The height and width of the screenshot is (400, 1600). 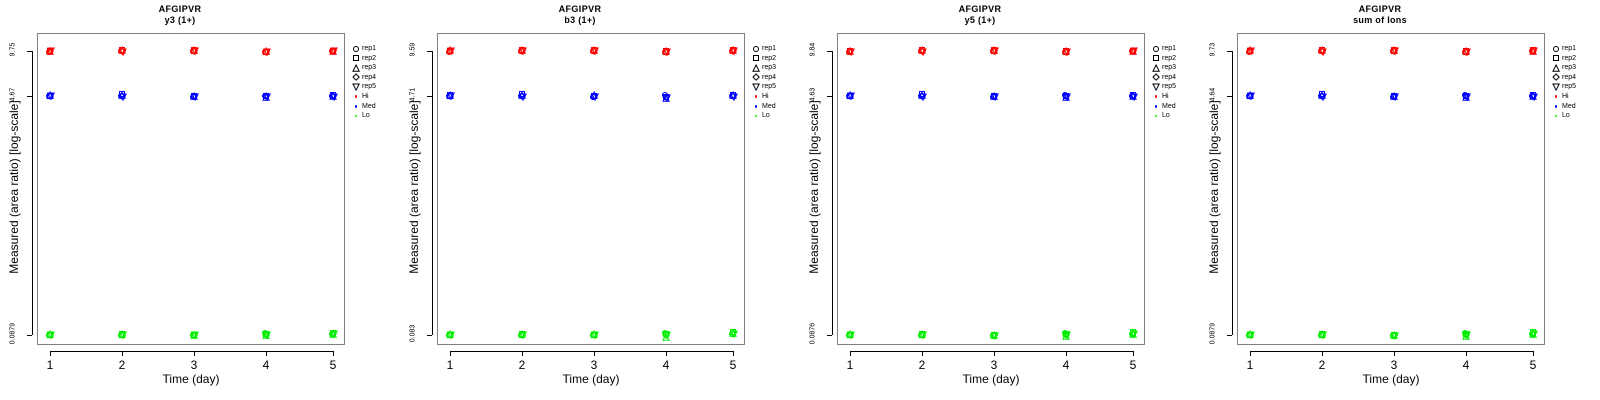 What do you see at coordinates (356, 68) in the screenshot?
I see `triangle-up-icon` at bounding box center [356, 68].